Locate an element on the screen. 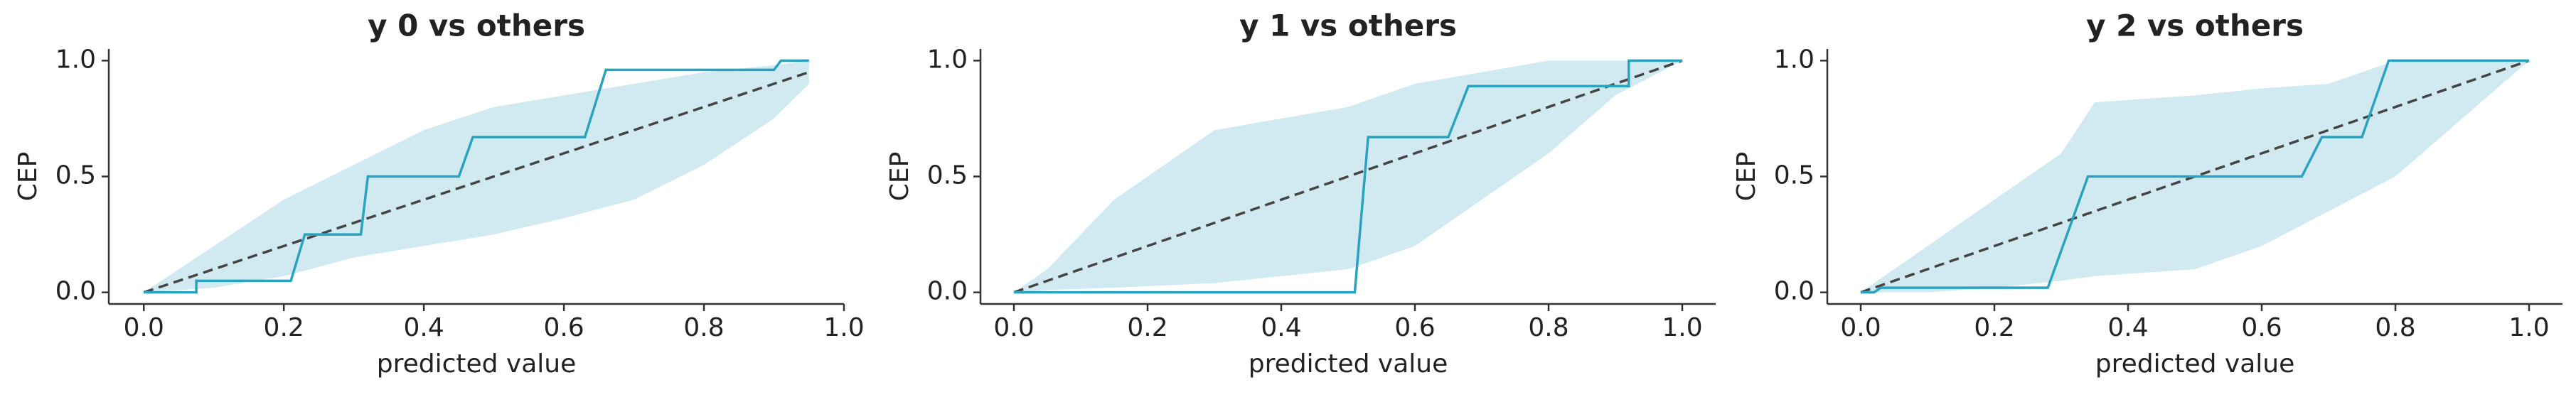 The width and height of the screenshot is (2576, 397). chart-title: y 2 vs others is located at coordinates (2195, 26).